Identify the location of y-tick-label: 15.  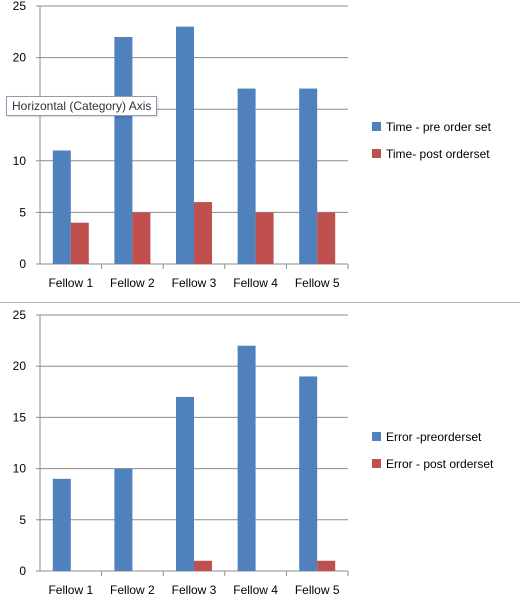
(20, 417).